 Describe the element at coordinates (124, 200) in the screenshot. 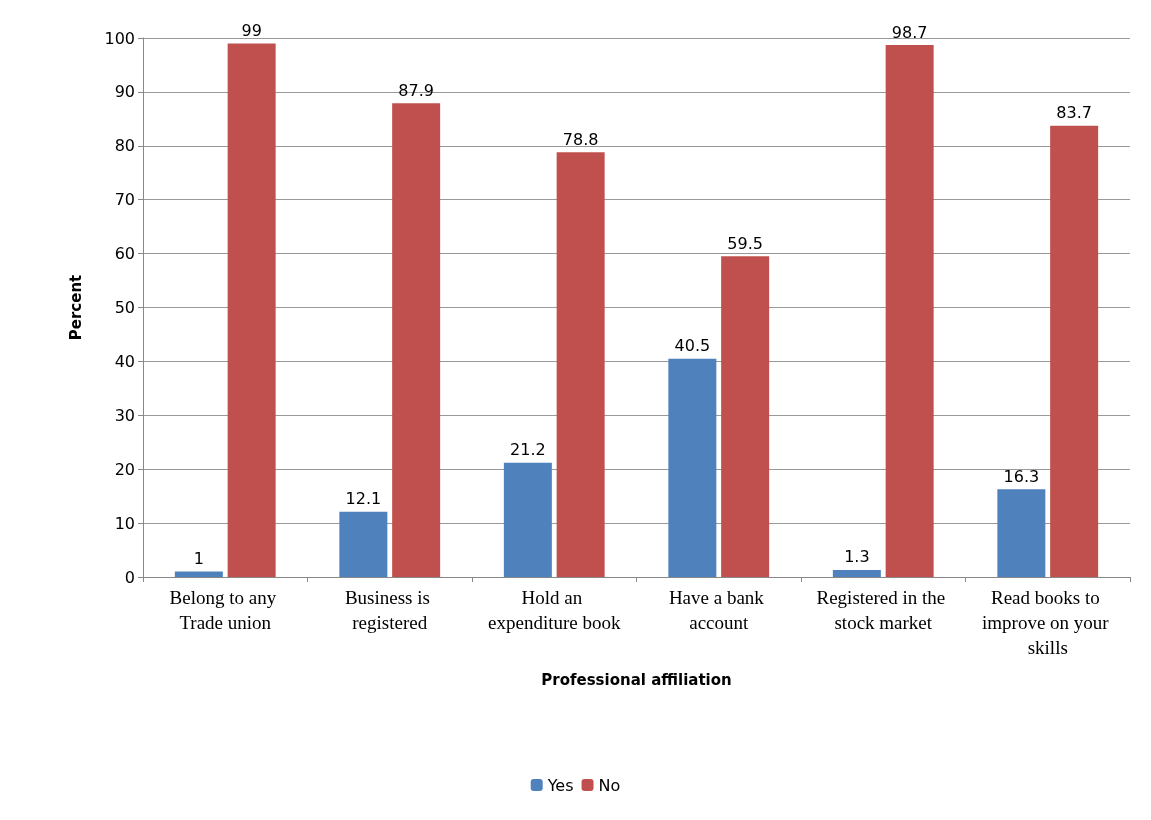

I see `y-tick-label: 70` at that location.